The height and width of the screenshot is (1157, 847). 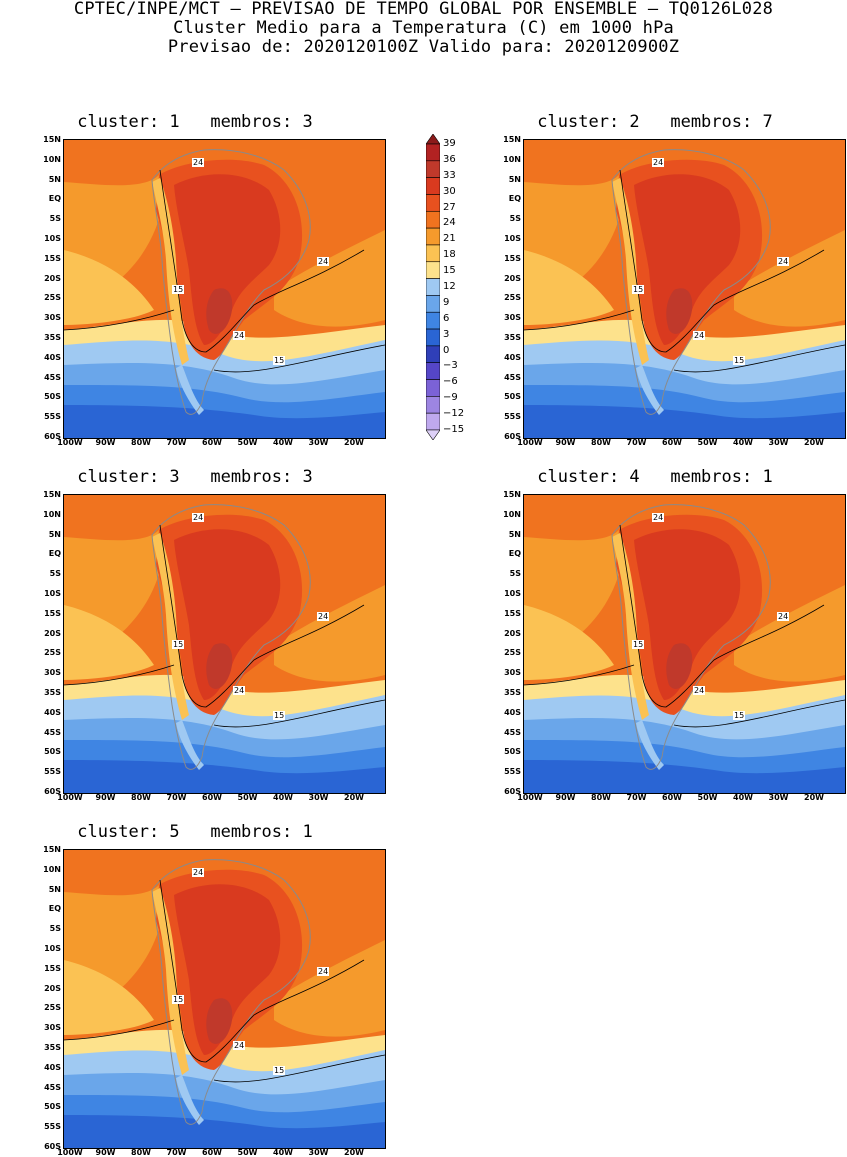 I want to click on map-panel-cluster-4: cluster: 4 membros: 1, so click(x=668, y=634).